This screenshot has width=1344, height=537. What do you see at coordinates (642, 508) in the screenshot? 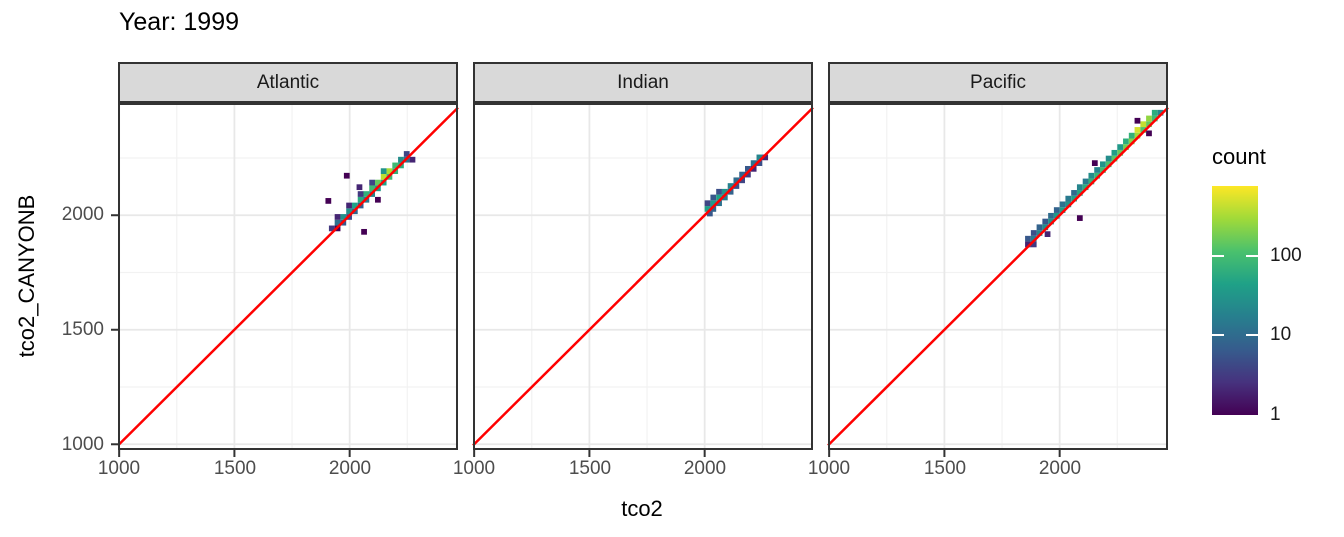
I see `x-axis-label: tco2` at bounding box center [642, 508].